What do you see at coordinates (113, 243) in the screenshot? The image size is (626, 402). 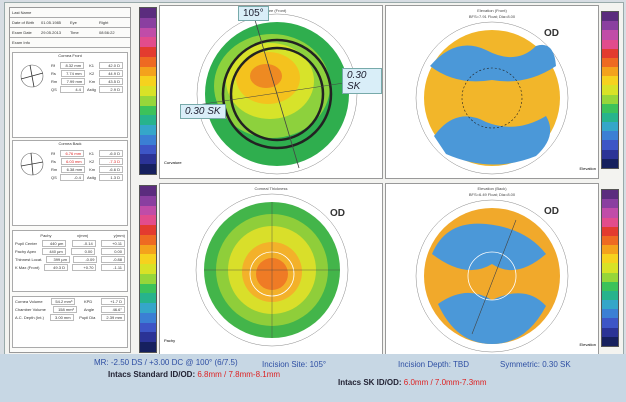 I see `pachy-cell: +0.11` at bounding box center [113, 243].